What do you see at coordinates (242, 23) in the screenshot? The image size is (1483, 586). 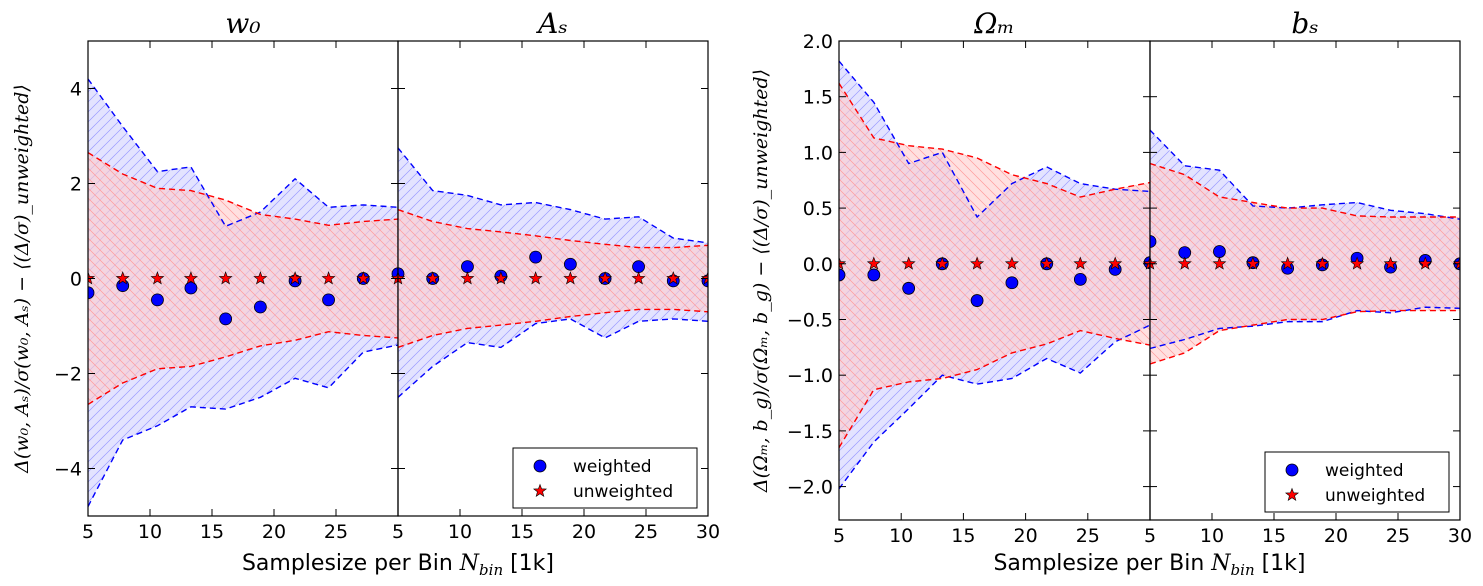 I see `subplot-title: w₀` at bounding box center [242, 23].